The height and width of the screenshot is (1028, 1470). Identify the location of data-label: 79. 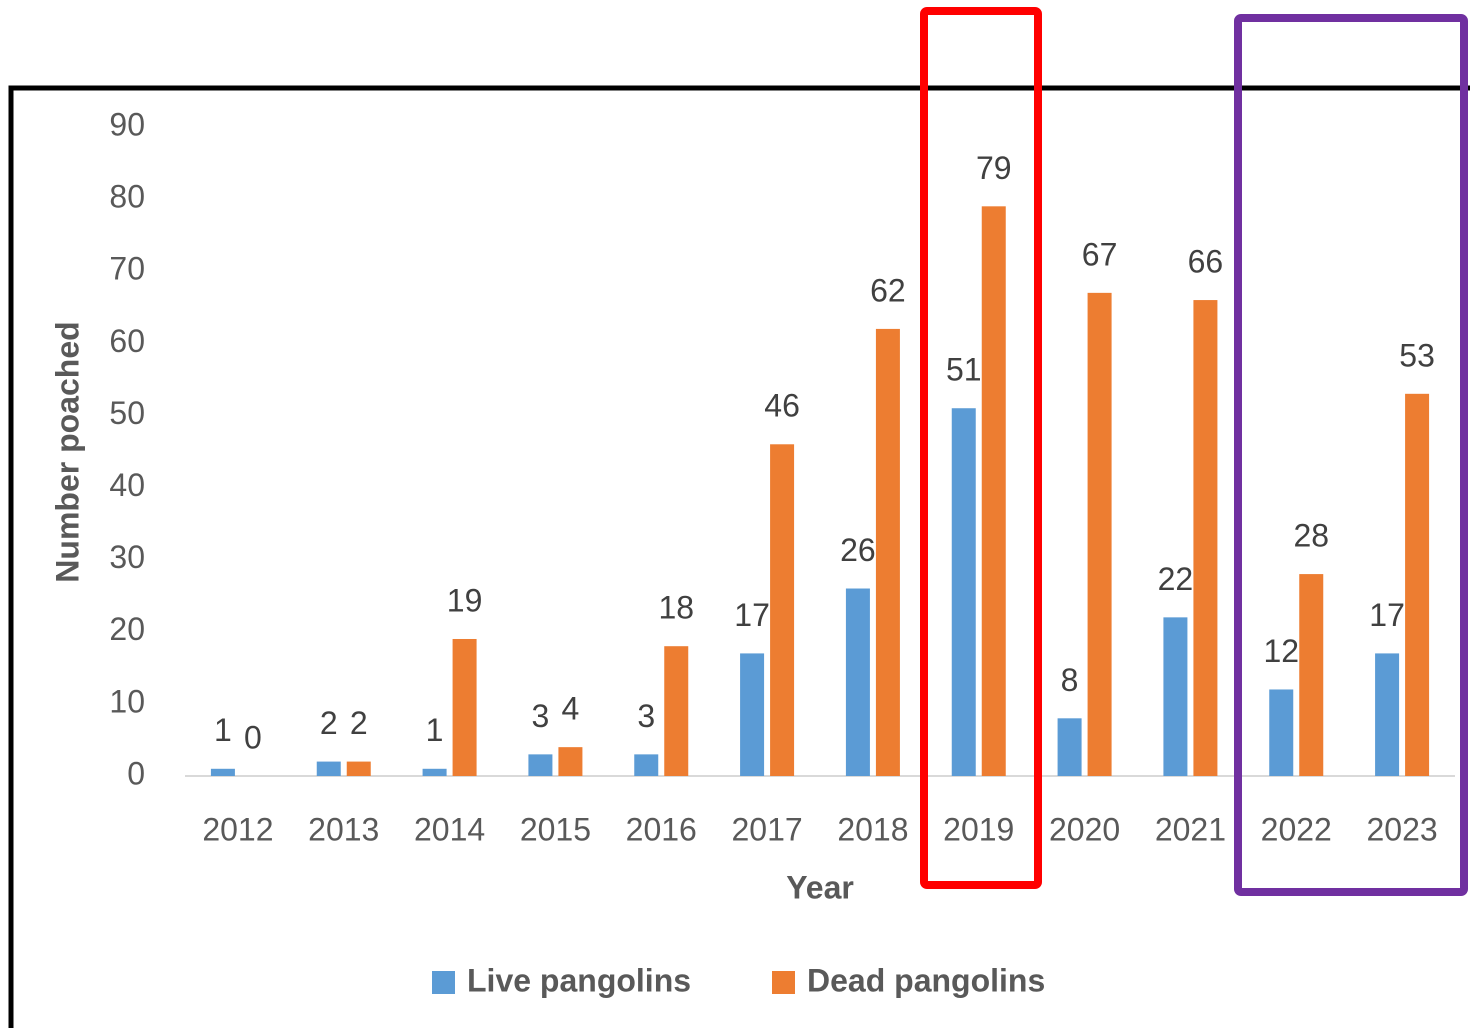
(994, 168).